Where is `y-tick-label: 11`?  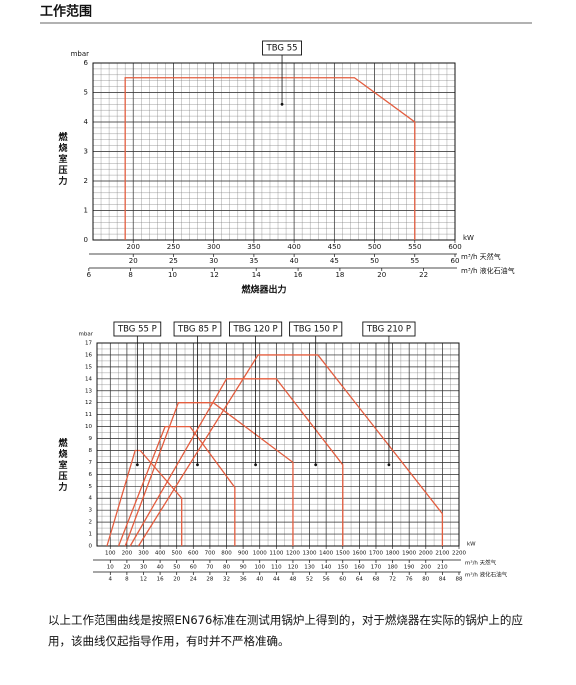
y-tick-label: 11 is located at coordinates (88, 415).